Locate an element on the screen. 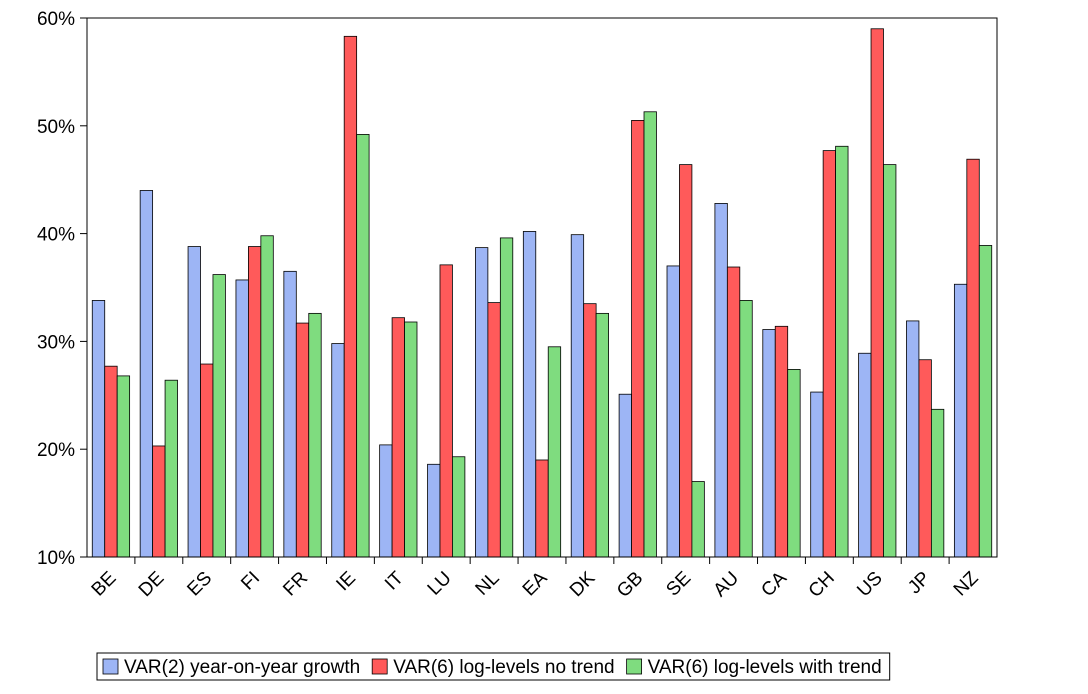 The width and height of the screenshot is (1088, 694). x-tick-label: CH is located at coordinates (822, 585).